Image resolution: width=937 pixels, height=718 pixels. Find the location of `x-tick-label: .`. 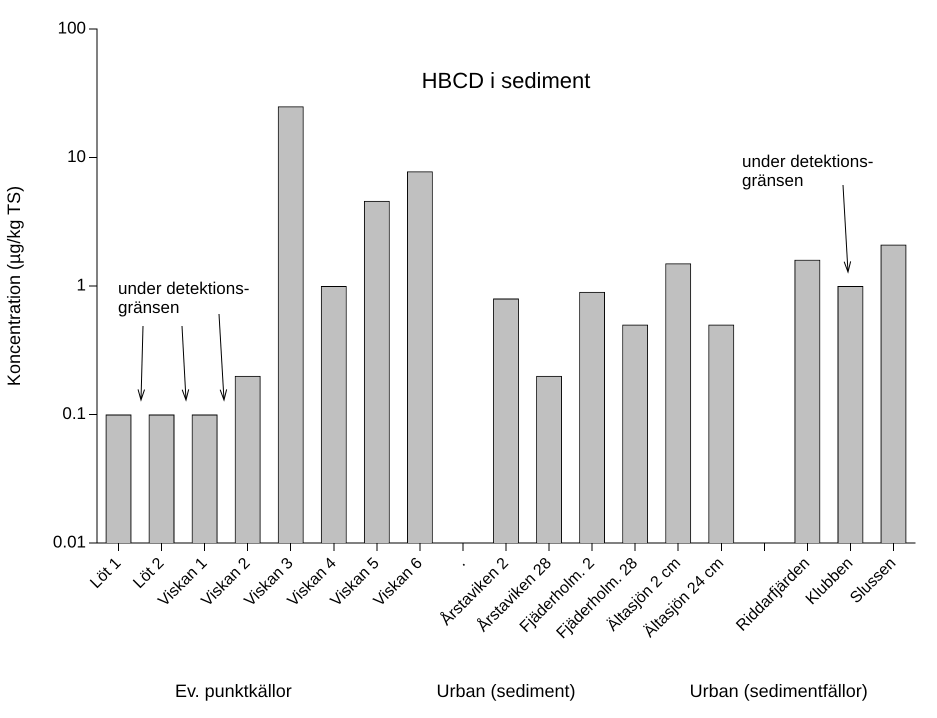

x-tick-label: . is located at coordinates (461, 562).